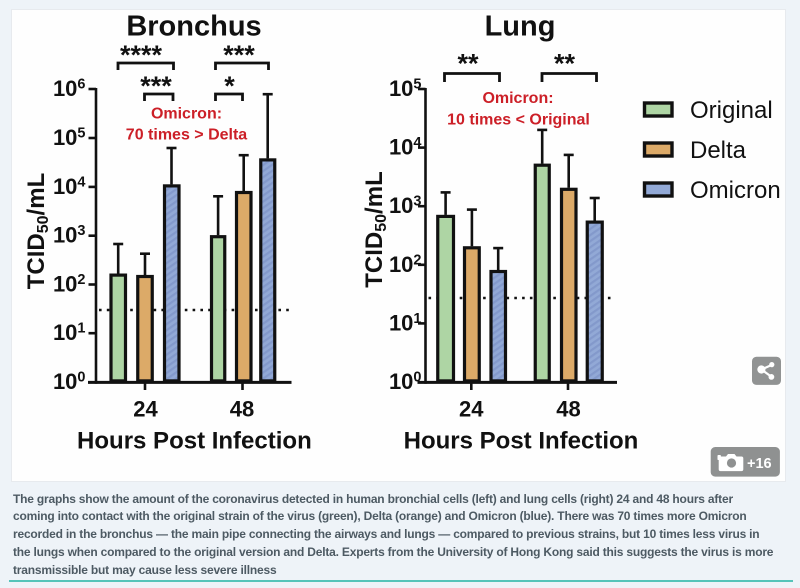 The image size is (800, 588). I want to click on svg-text: 70 times > Delta, so click(187, 135).